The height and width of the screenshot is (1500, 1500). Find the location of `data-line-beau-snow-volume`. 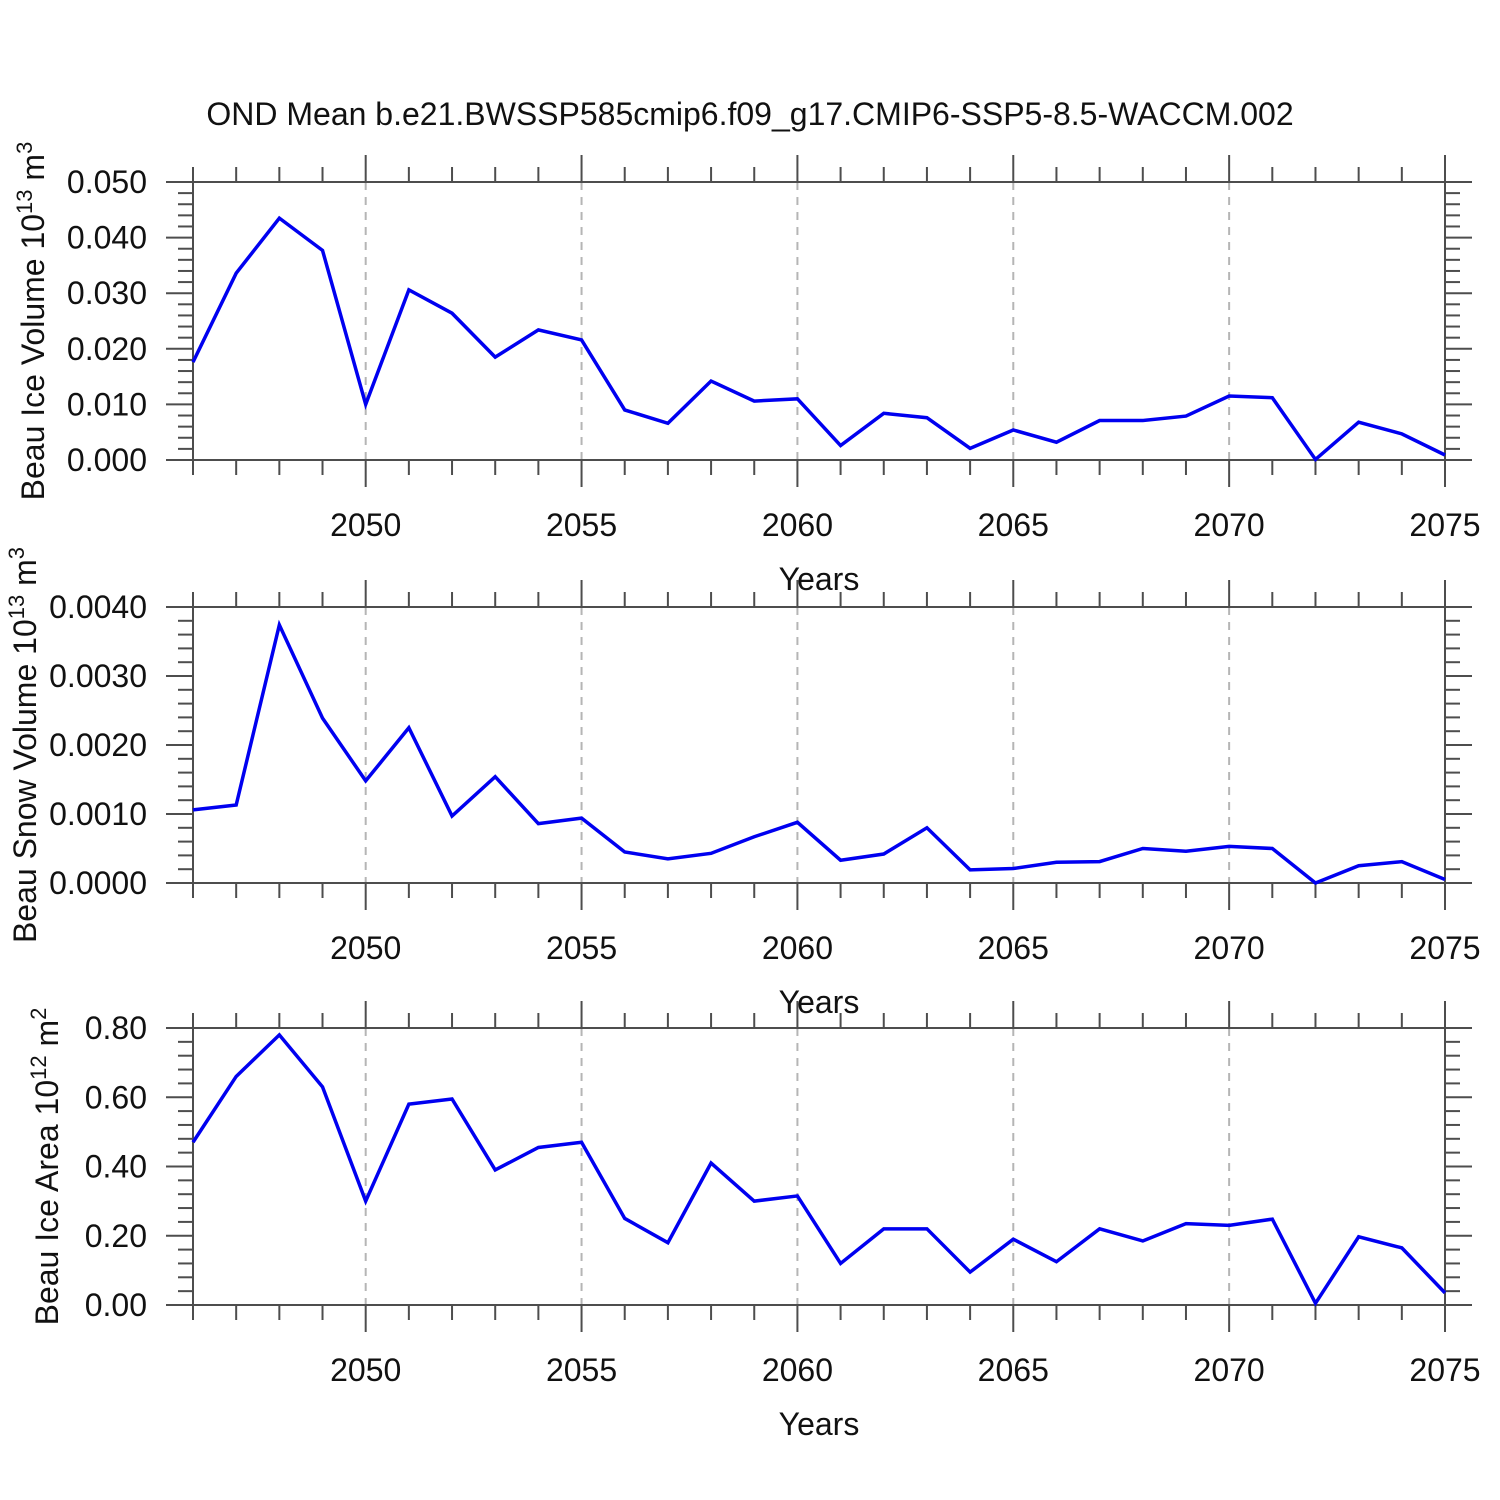

data-line-beau-snow-volume is located at coordinates (819, 752).